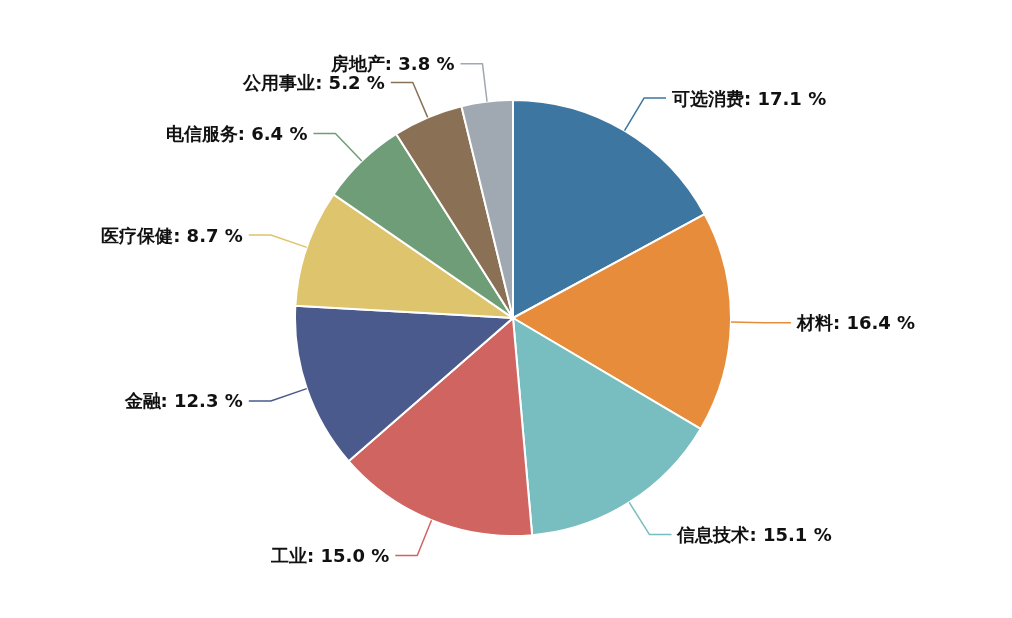 The width and height of the screenshot is (1012, 618). I want to click on slice-label: 医疗保健: 8.7 %, so click(172, 235).